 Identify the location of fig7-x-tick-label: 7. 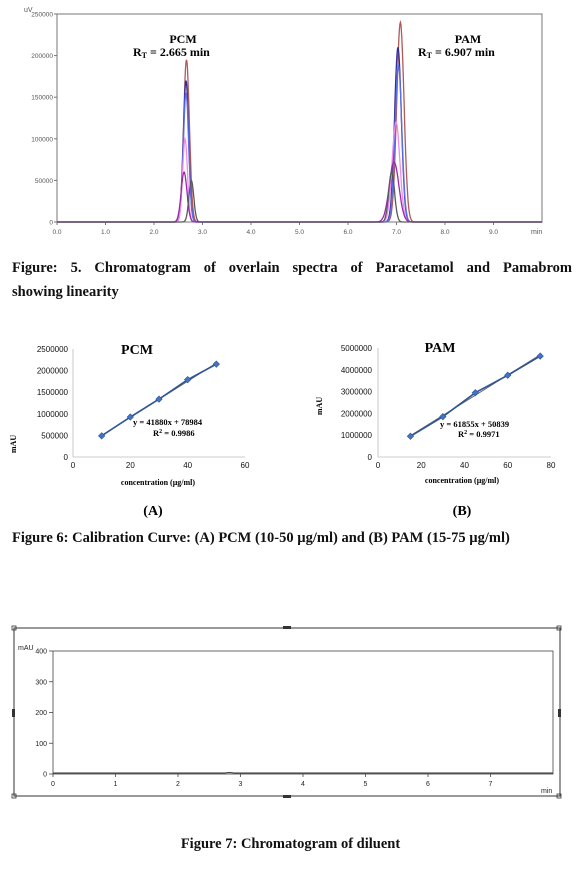
(491, 784).